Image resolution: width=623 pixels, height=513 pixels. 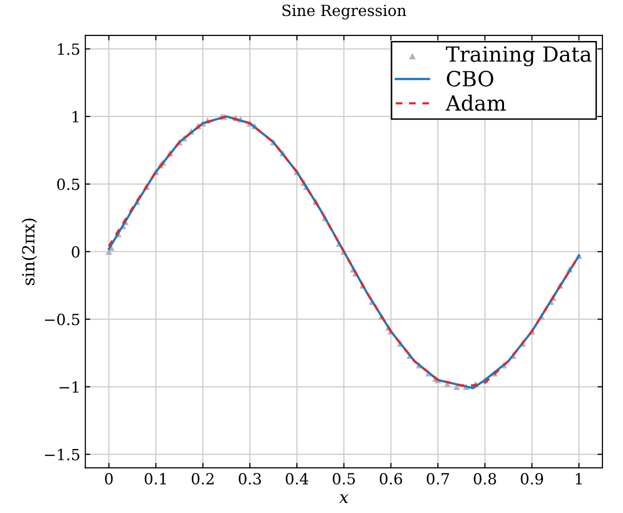 I want to click on y-tick-label: 1, so click(x=75, y=116).